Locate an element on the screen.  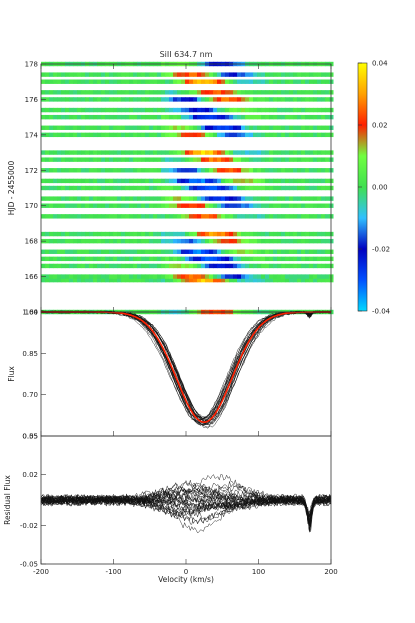
flux-y-tick-label: 1.00 is located at coordinates (30, 313).